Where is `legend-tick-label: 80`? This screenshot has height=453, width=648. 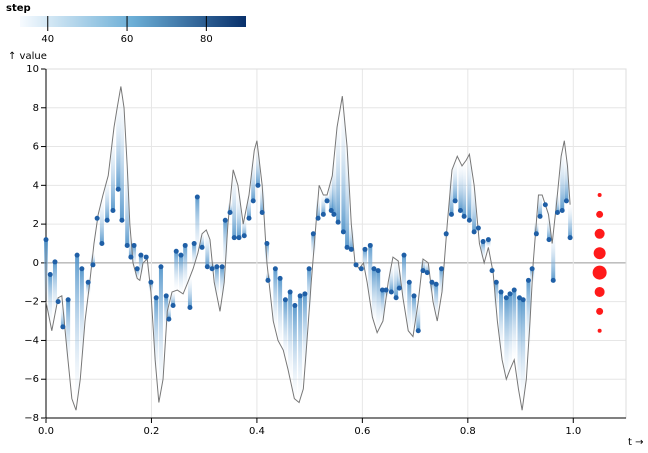
legend-tick-label: 80 is located at coordinates (206, 39).